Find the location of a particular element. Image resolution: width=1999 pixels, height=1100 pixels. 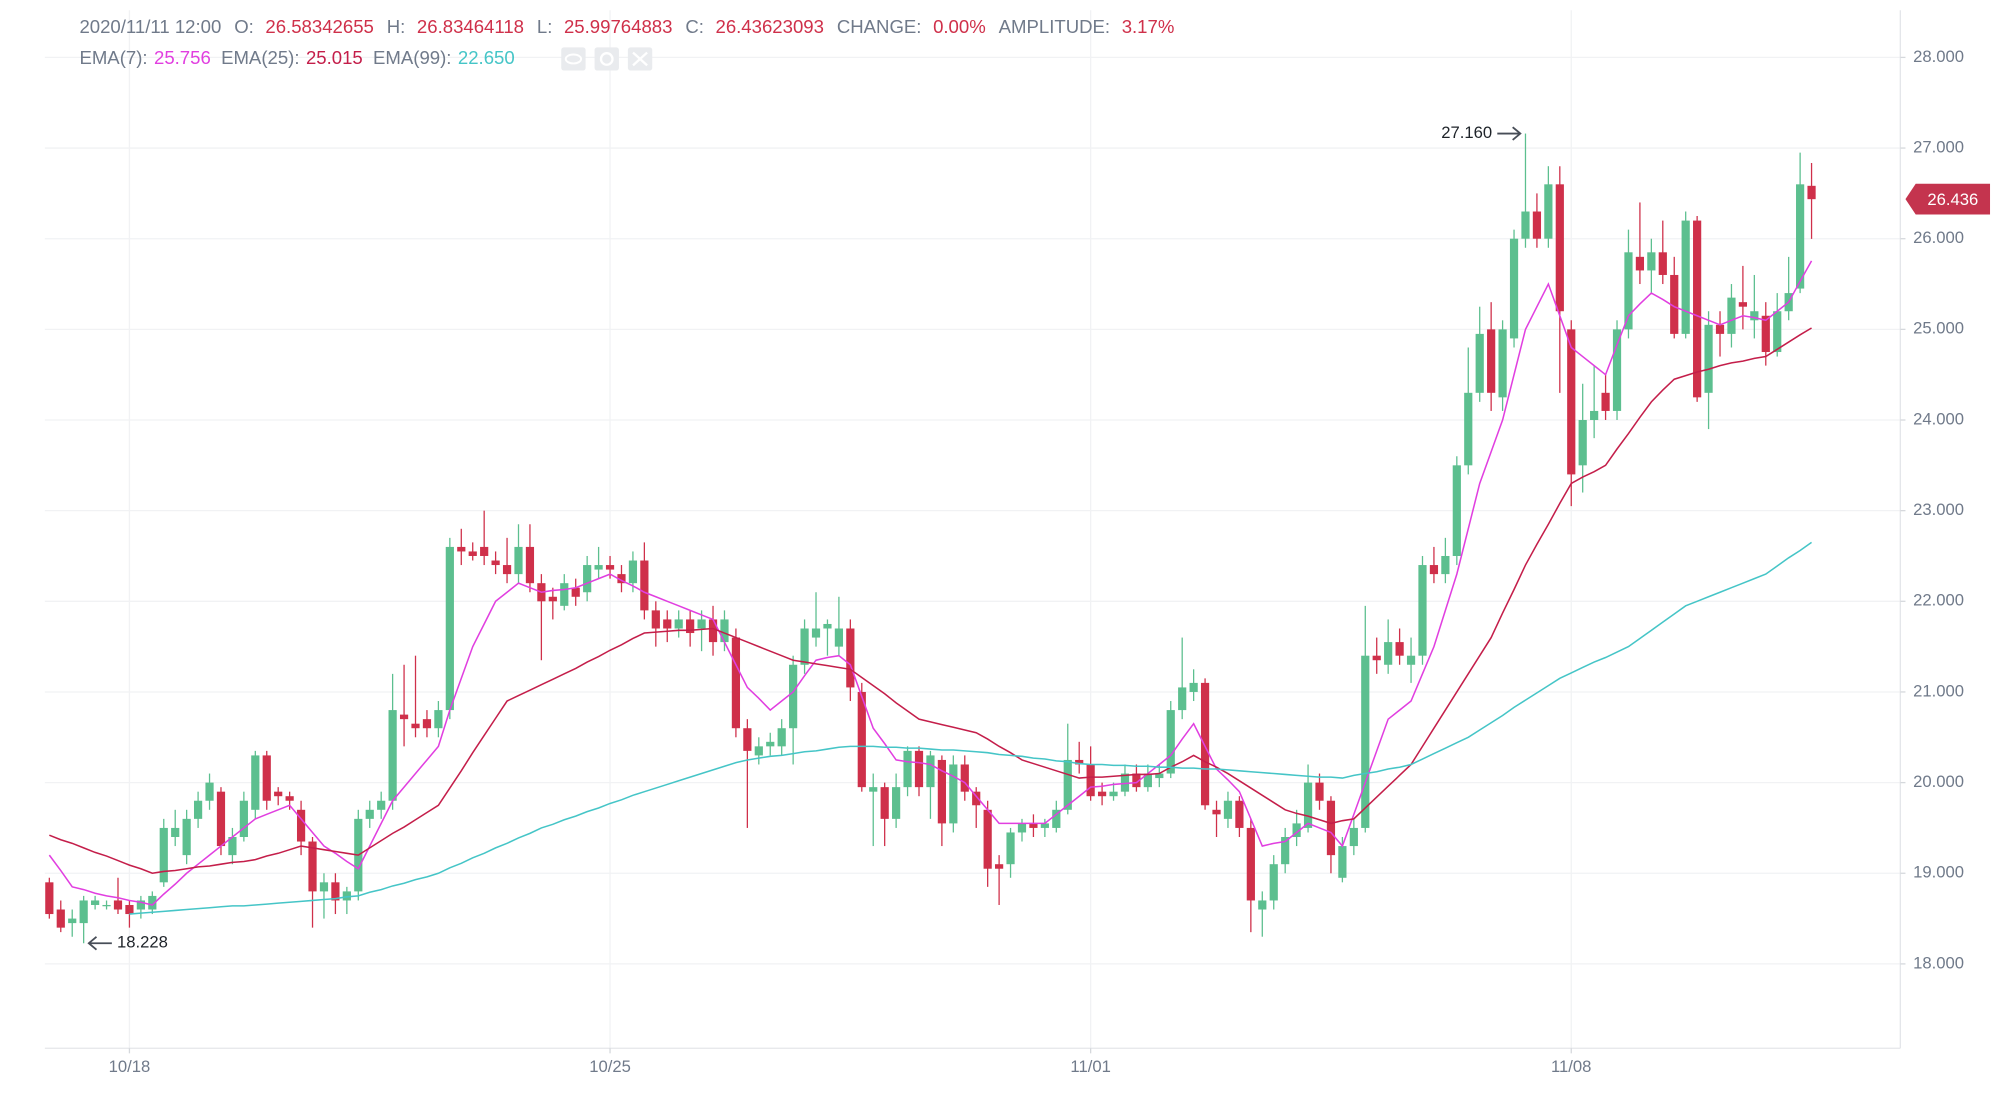

settings-icon-shape is located at coordinates (606, 59).